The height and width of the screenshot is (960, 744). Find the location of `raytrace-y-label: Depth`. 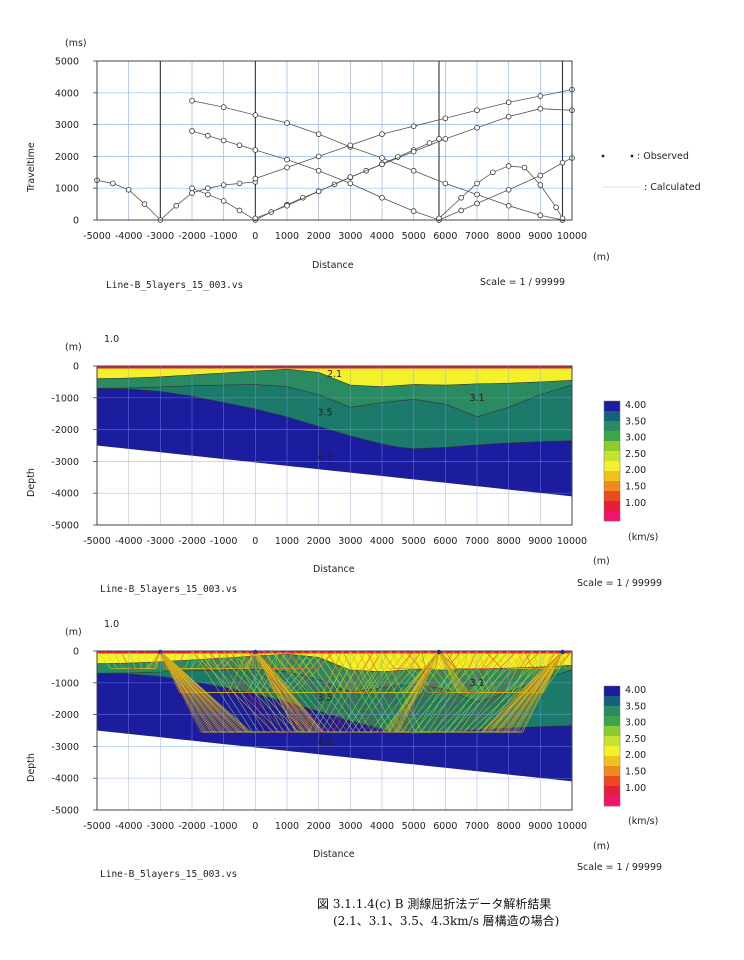

raytrace-y-label: Depth is located at coordinates (31, 767).